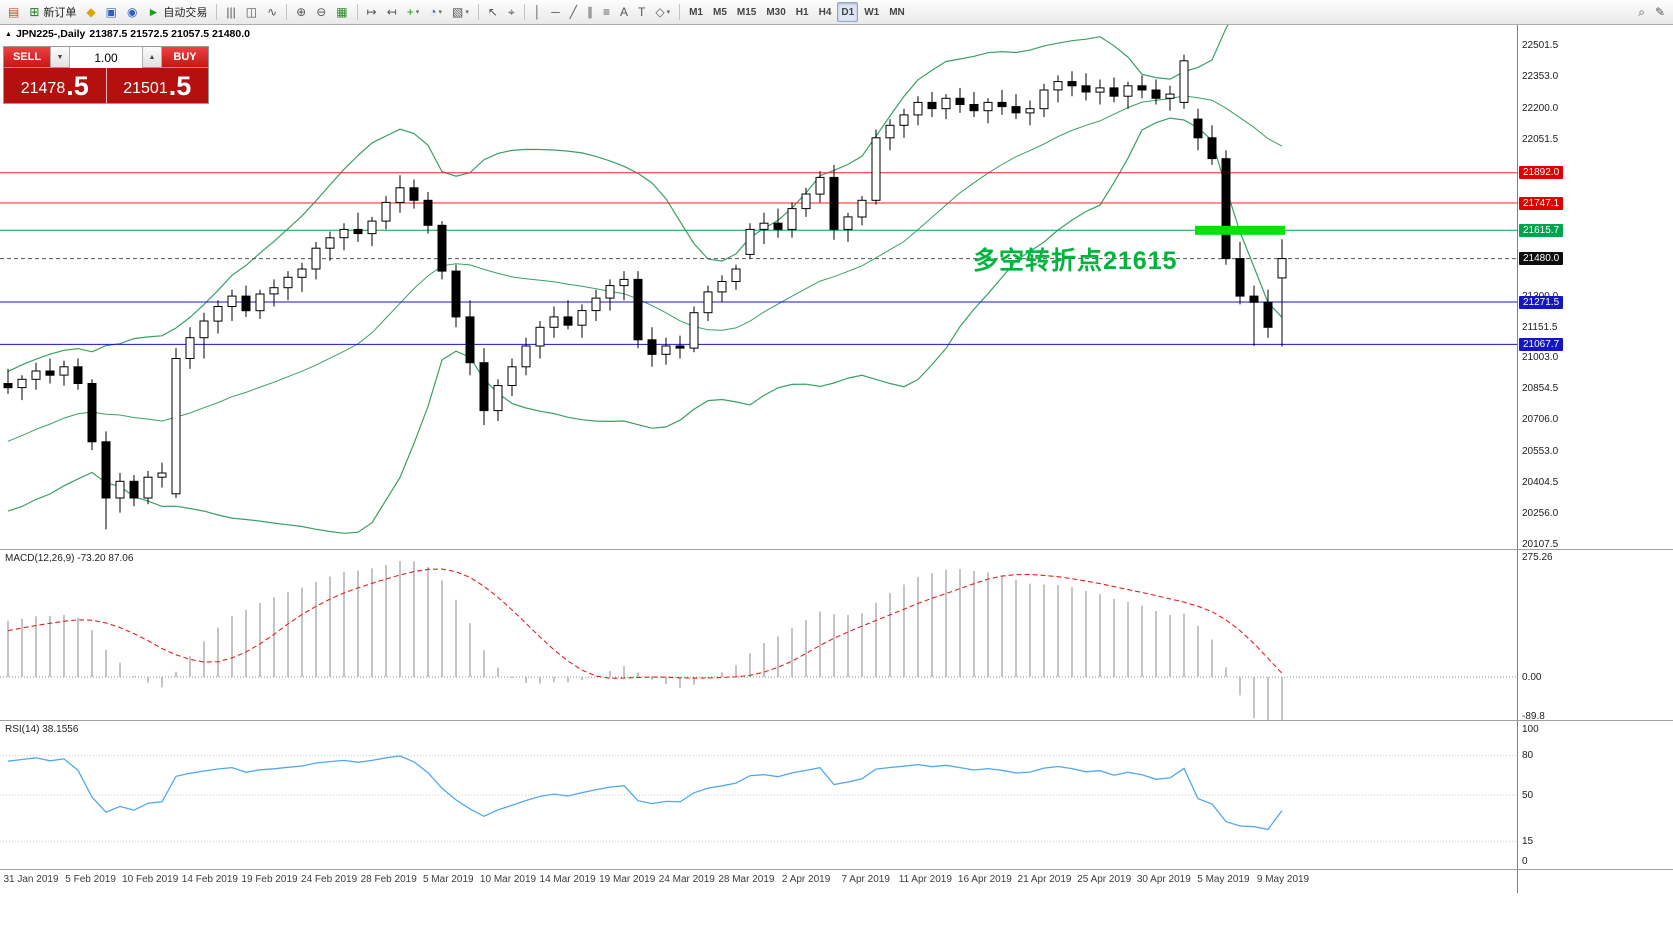 The height and width of the screenshot is (949, 1673). What do you see at coordinates (153, 12) in the screenshot?
I see `autotrading-icon: ►` at bounding box center [153, 12].